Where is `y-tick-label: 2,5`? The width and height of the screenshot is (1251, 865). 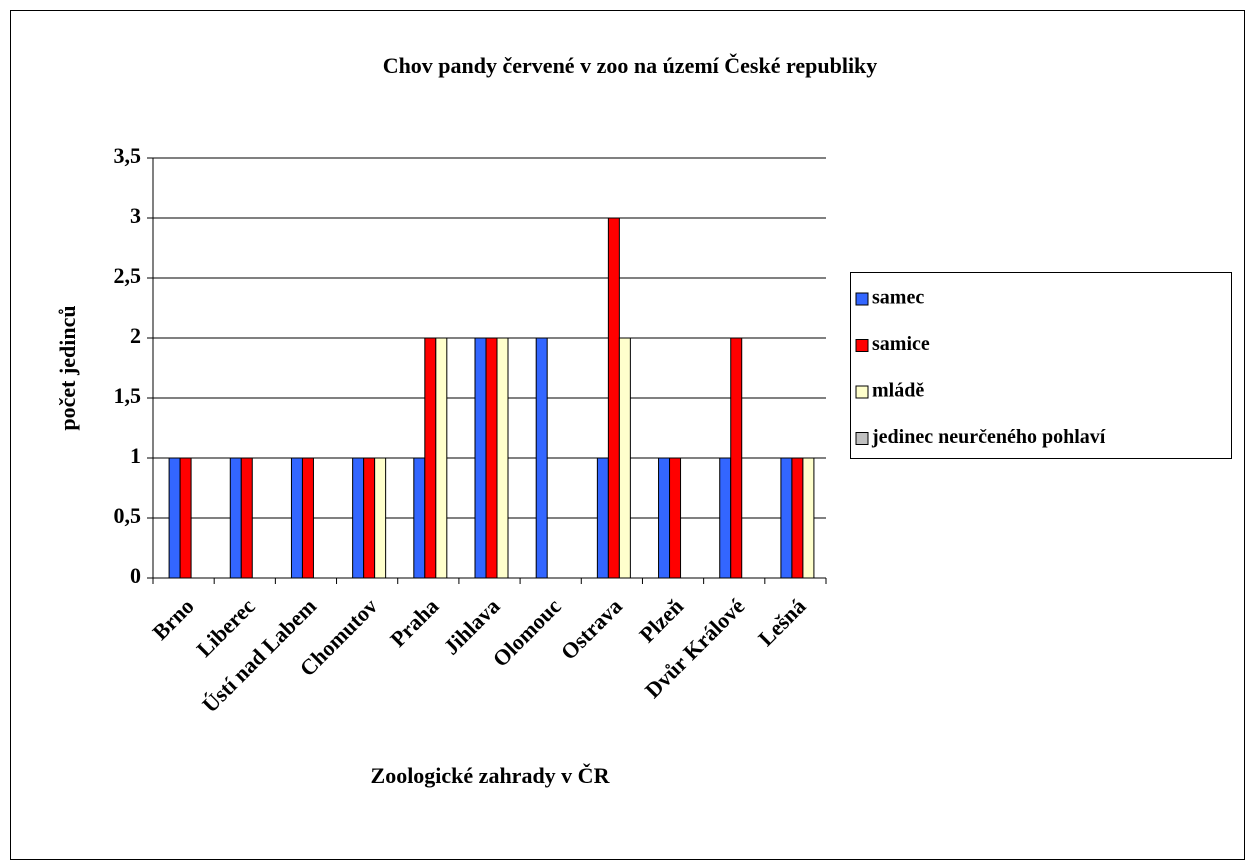
y-tick-label: 2,5 is located at coordinates (128, 275).